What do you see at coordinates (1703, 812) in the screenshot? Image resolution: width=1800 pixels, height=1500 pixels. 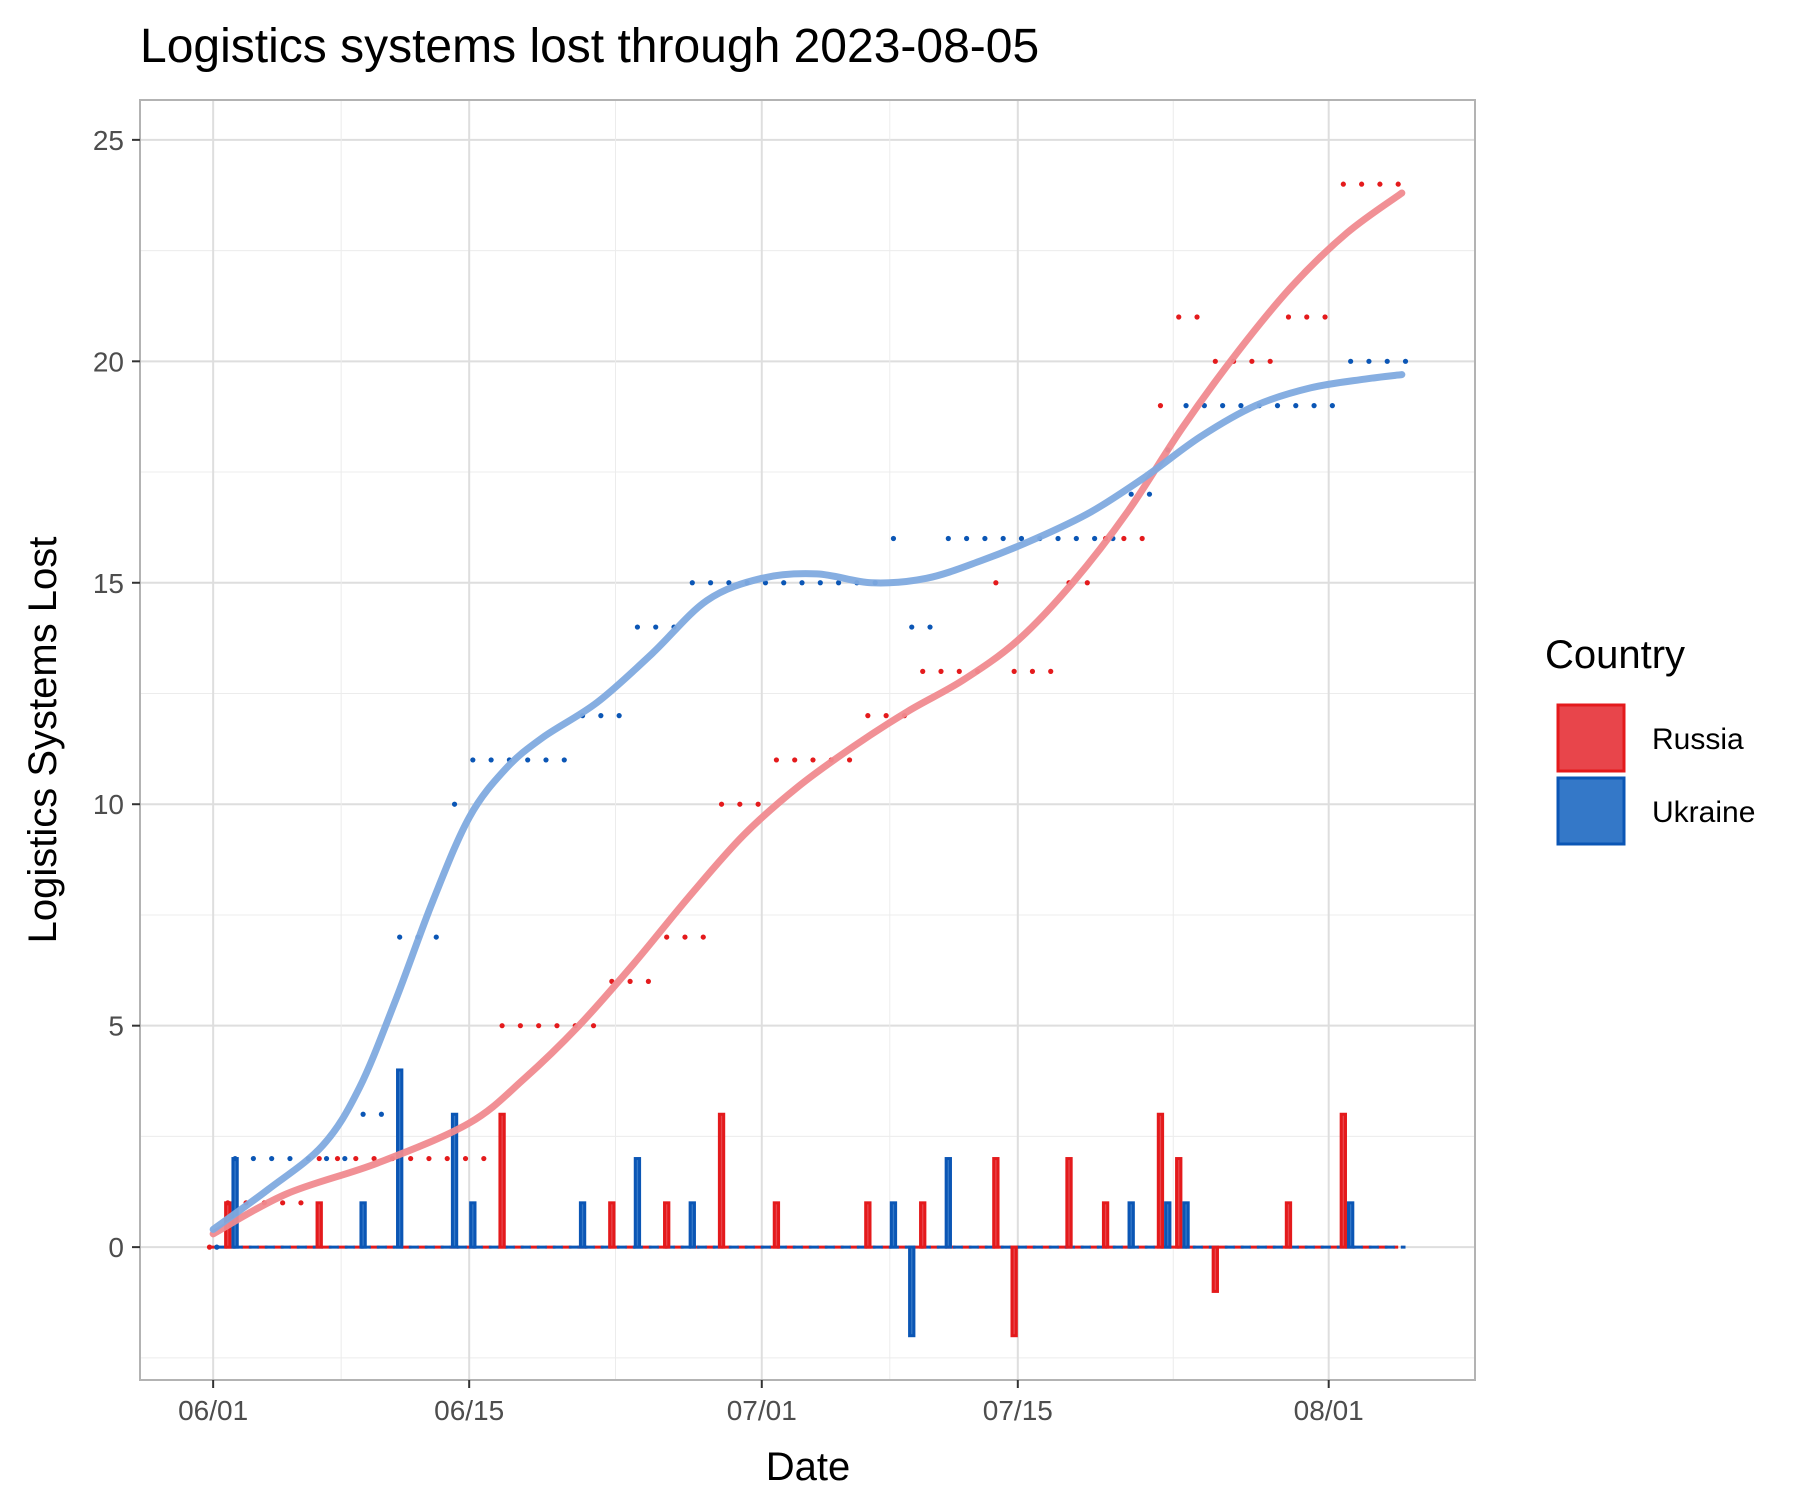 I see `legend-label-ukraine: Ukraine` at bounding box center [1703, 812].